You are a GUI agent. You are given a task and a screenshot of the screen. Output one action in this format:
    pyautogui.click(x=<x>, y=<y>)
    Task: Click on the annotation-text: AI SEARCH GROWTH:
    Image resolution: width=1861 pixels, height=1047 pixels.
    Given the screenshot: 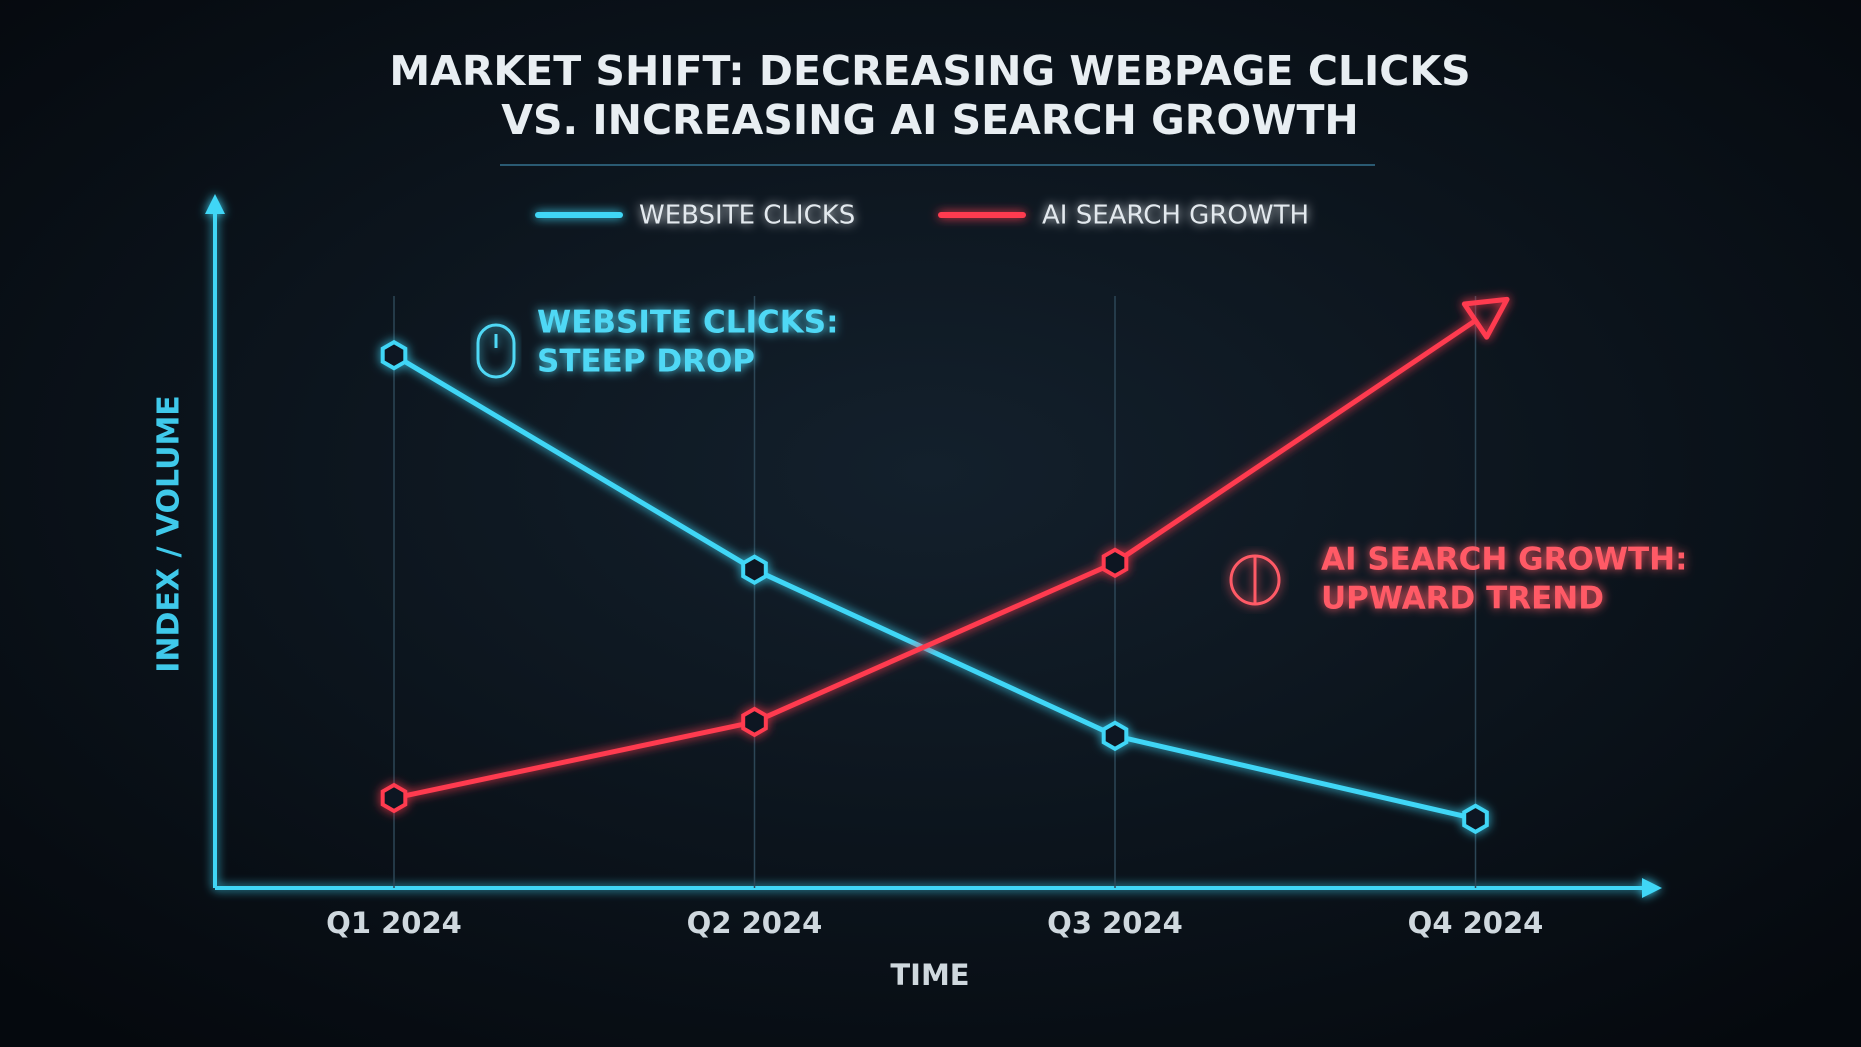 What is the action you would take?
    pyautogui.click(x=1504, y=560)
    